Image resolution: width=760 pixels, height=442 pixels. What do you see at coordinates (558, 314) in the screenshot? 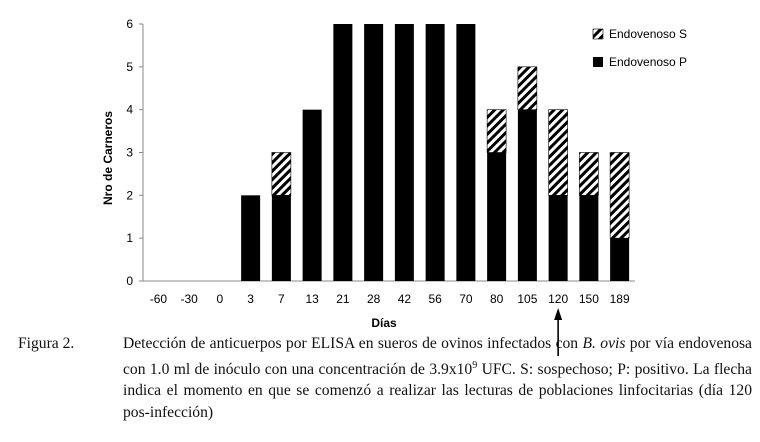
I see `arrow-head` at bounding box center [558, 314].